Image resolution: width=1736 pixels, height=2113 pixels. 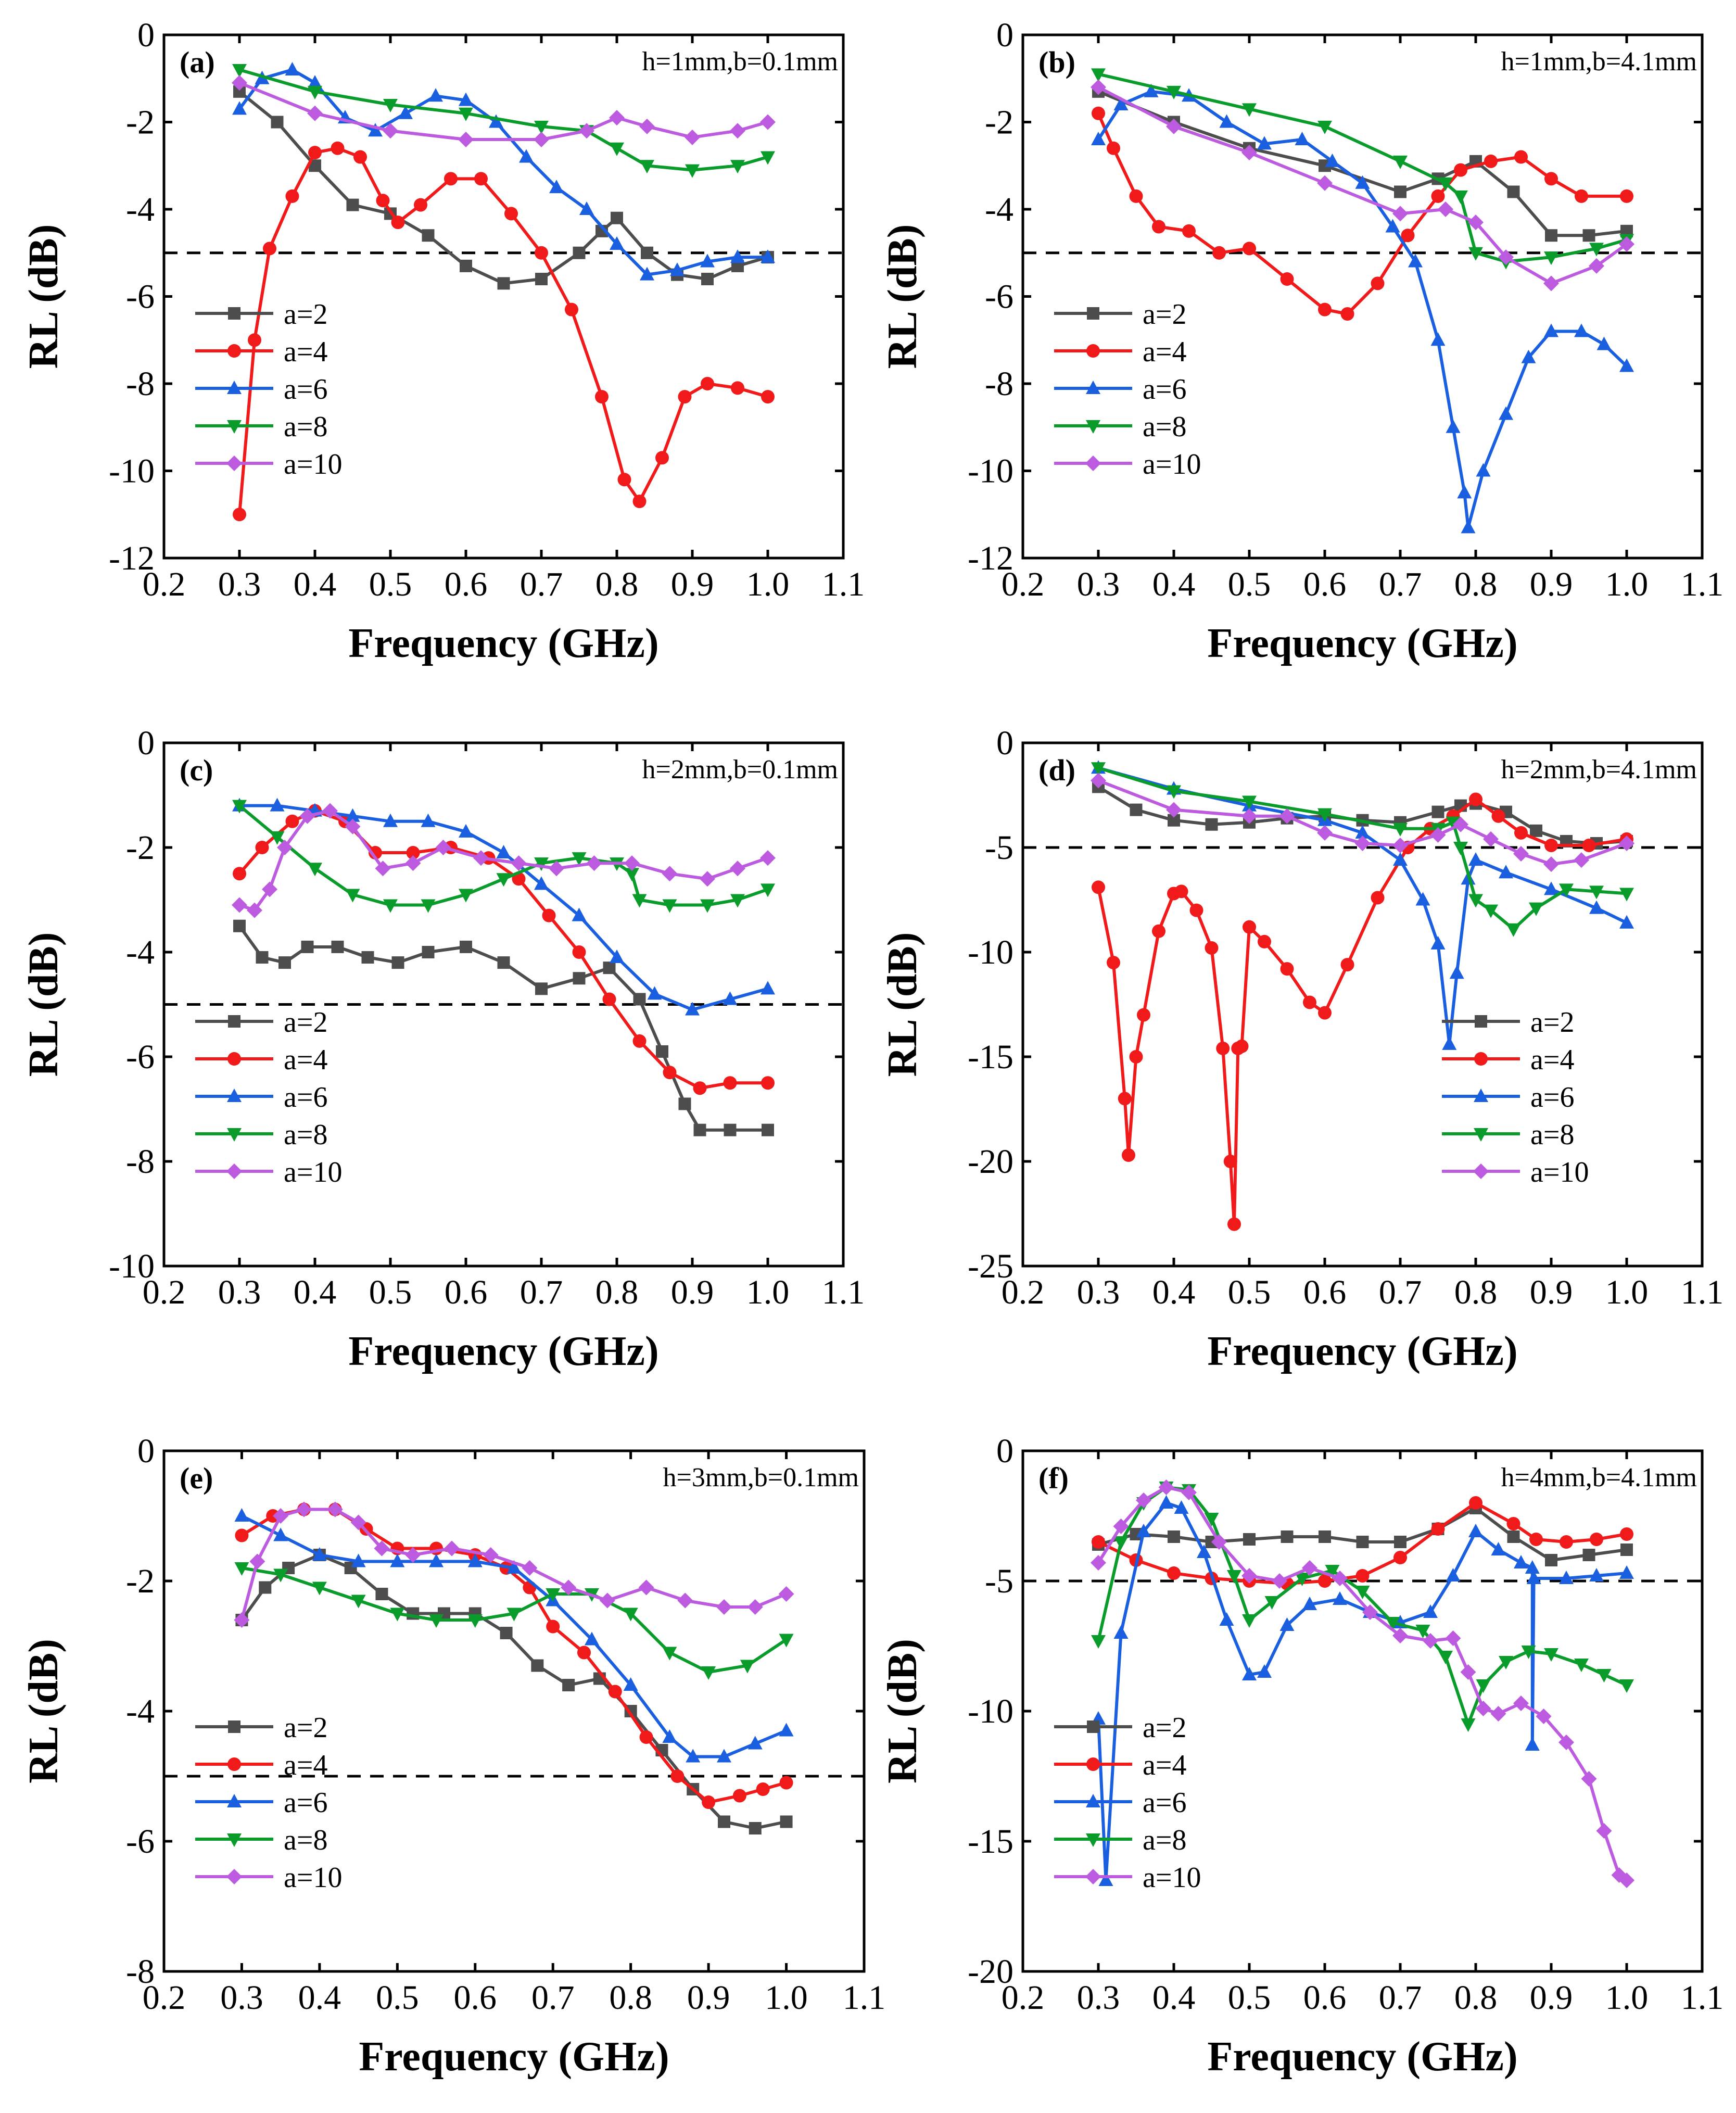 I want to click on x-tick-label: 0.4, so click(x=1174, y=584).